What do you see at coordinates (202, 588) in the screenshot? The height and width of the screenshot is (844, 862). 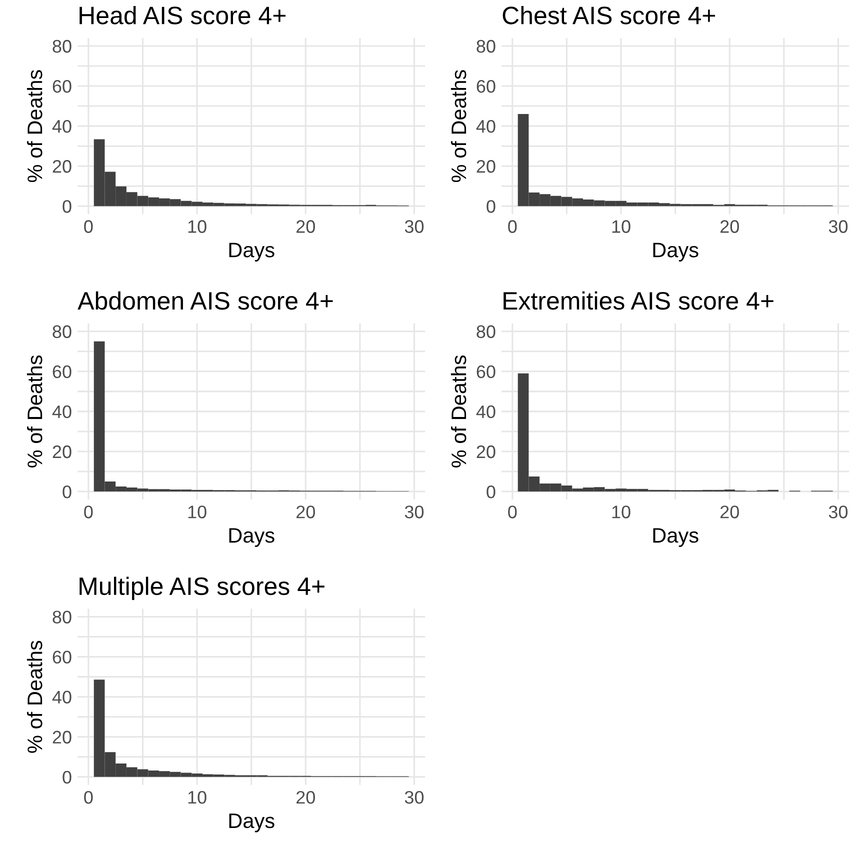 I see `chart-title: Multiple AIS scores 4+` at bounding box center [202, 588].